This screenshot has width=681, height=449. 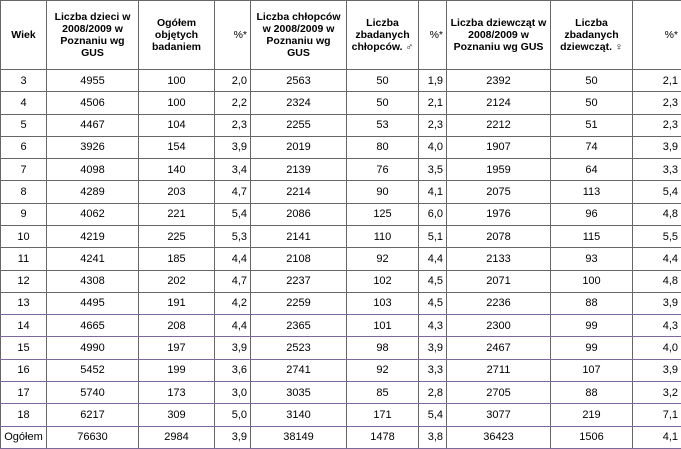 I want to click on table-cell: 85, so click(x=382, y=392).